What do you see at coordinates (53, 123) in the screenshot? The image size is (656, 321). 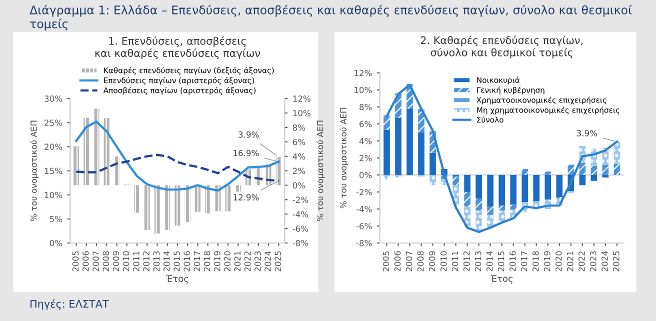 I see `y-tick-label: 25%` at bounding box center [53, 123].